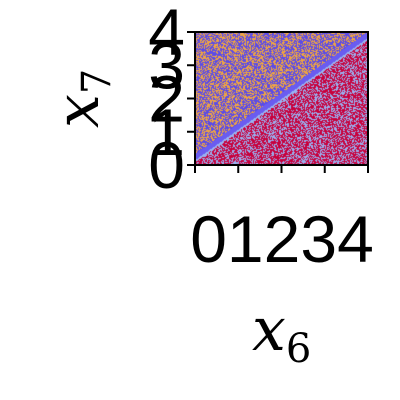 Image resolution: width=400 pixels, height=400 pixels. What do you see at coordinates (318, 239) in the screenshot?
I see `x-tick-label: 3` at bounding box center [318, 239].